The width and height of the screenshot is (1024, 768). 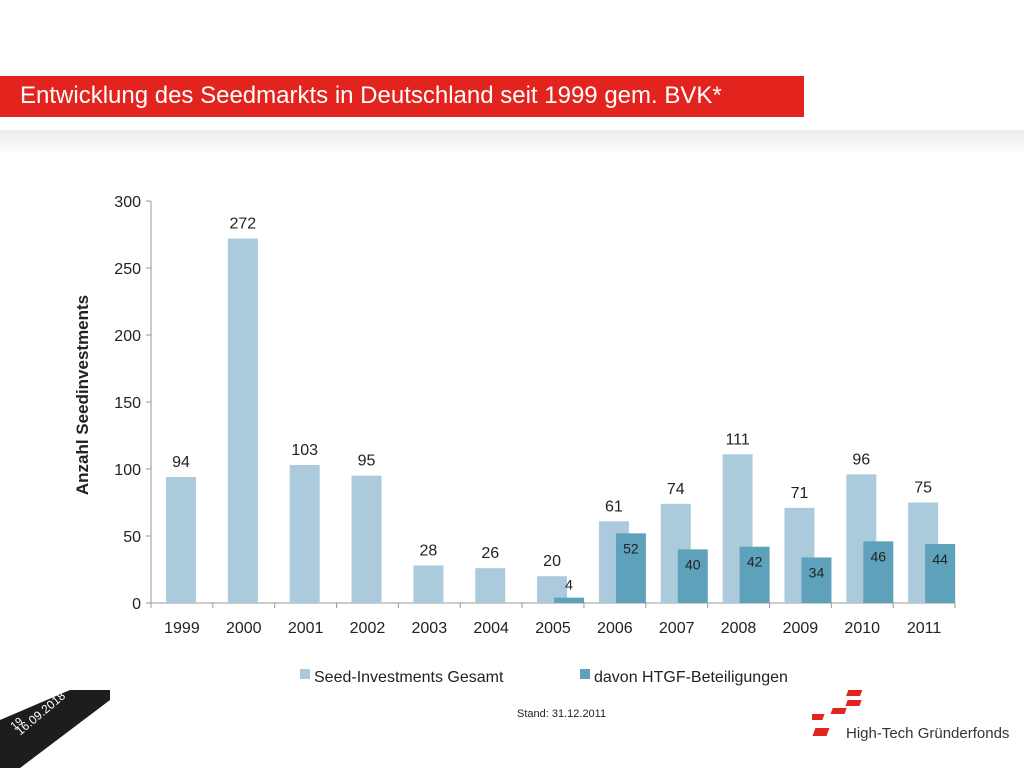 I want to click on x-tick-label: 2008, so click(x=739, y=628).